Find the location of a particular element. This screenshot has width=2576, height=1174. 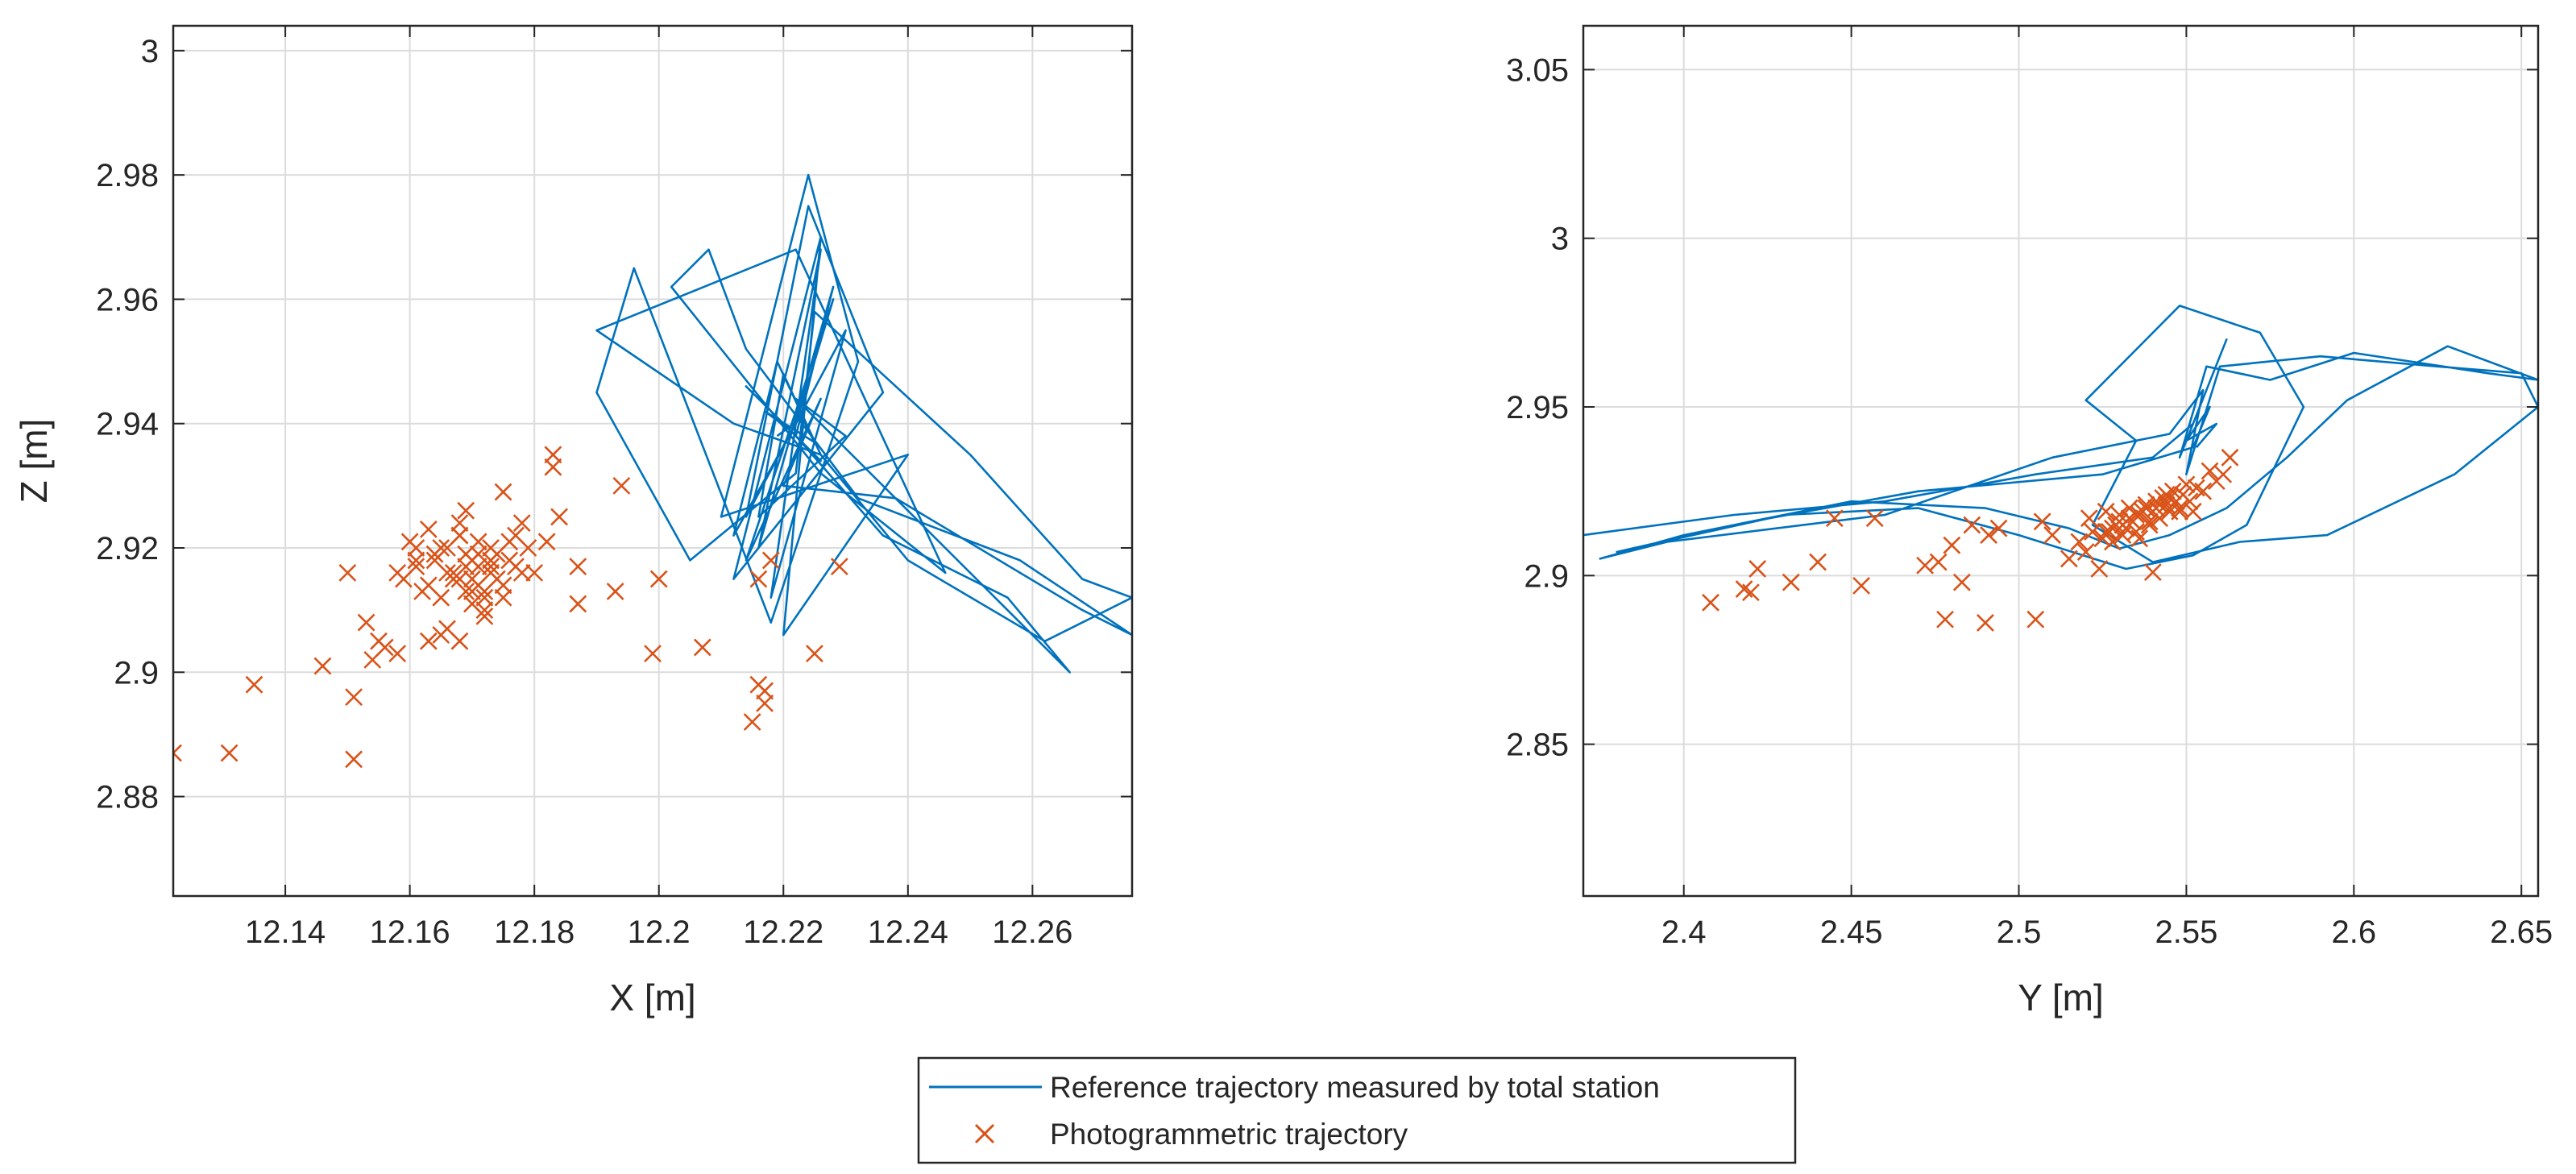

x-tick-label: 2.5 is located at coordinates (2019, 933).